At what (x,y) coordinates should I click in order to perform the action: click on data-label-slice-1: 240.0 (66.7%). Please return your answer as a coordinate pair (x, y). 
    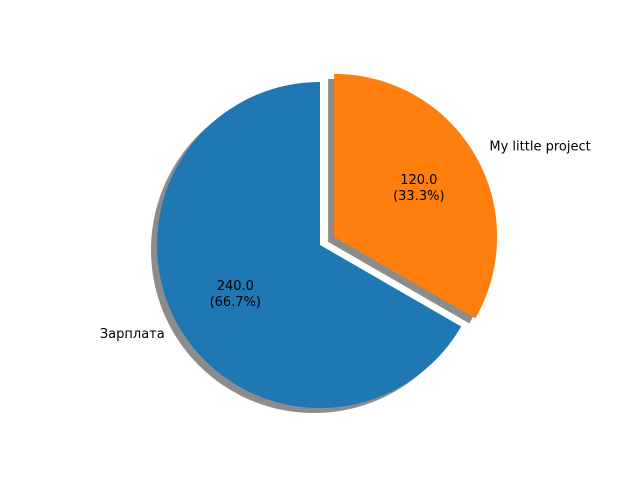
    Looking at the image, I should click on (235, 293).